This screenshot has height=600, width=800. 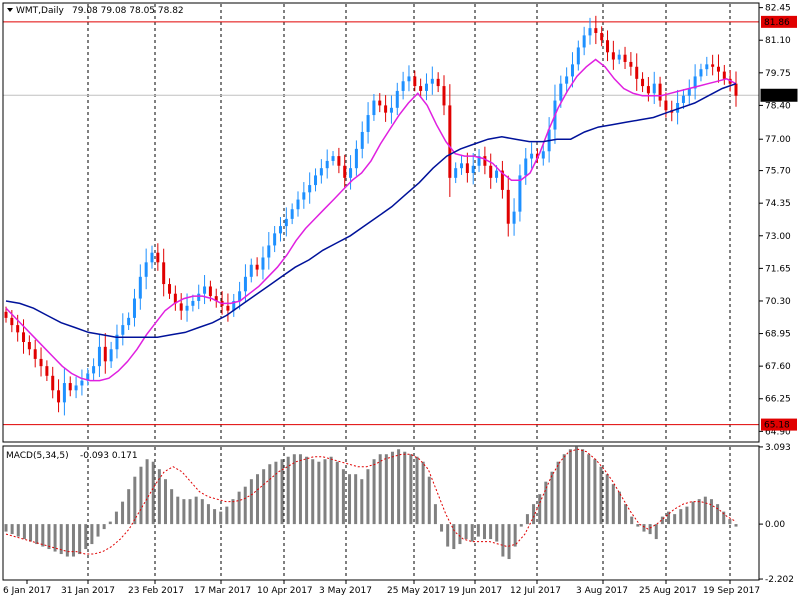 What do you see at coordinates (475, 591) in the screenshot?
I see `date-tick-label: 19 Jun 2017` at bounding box center [475, 591].